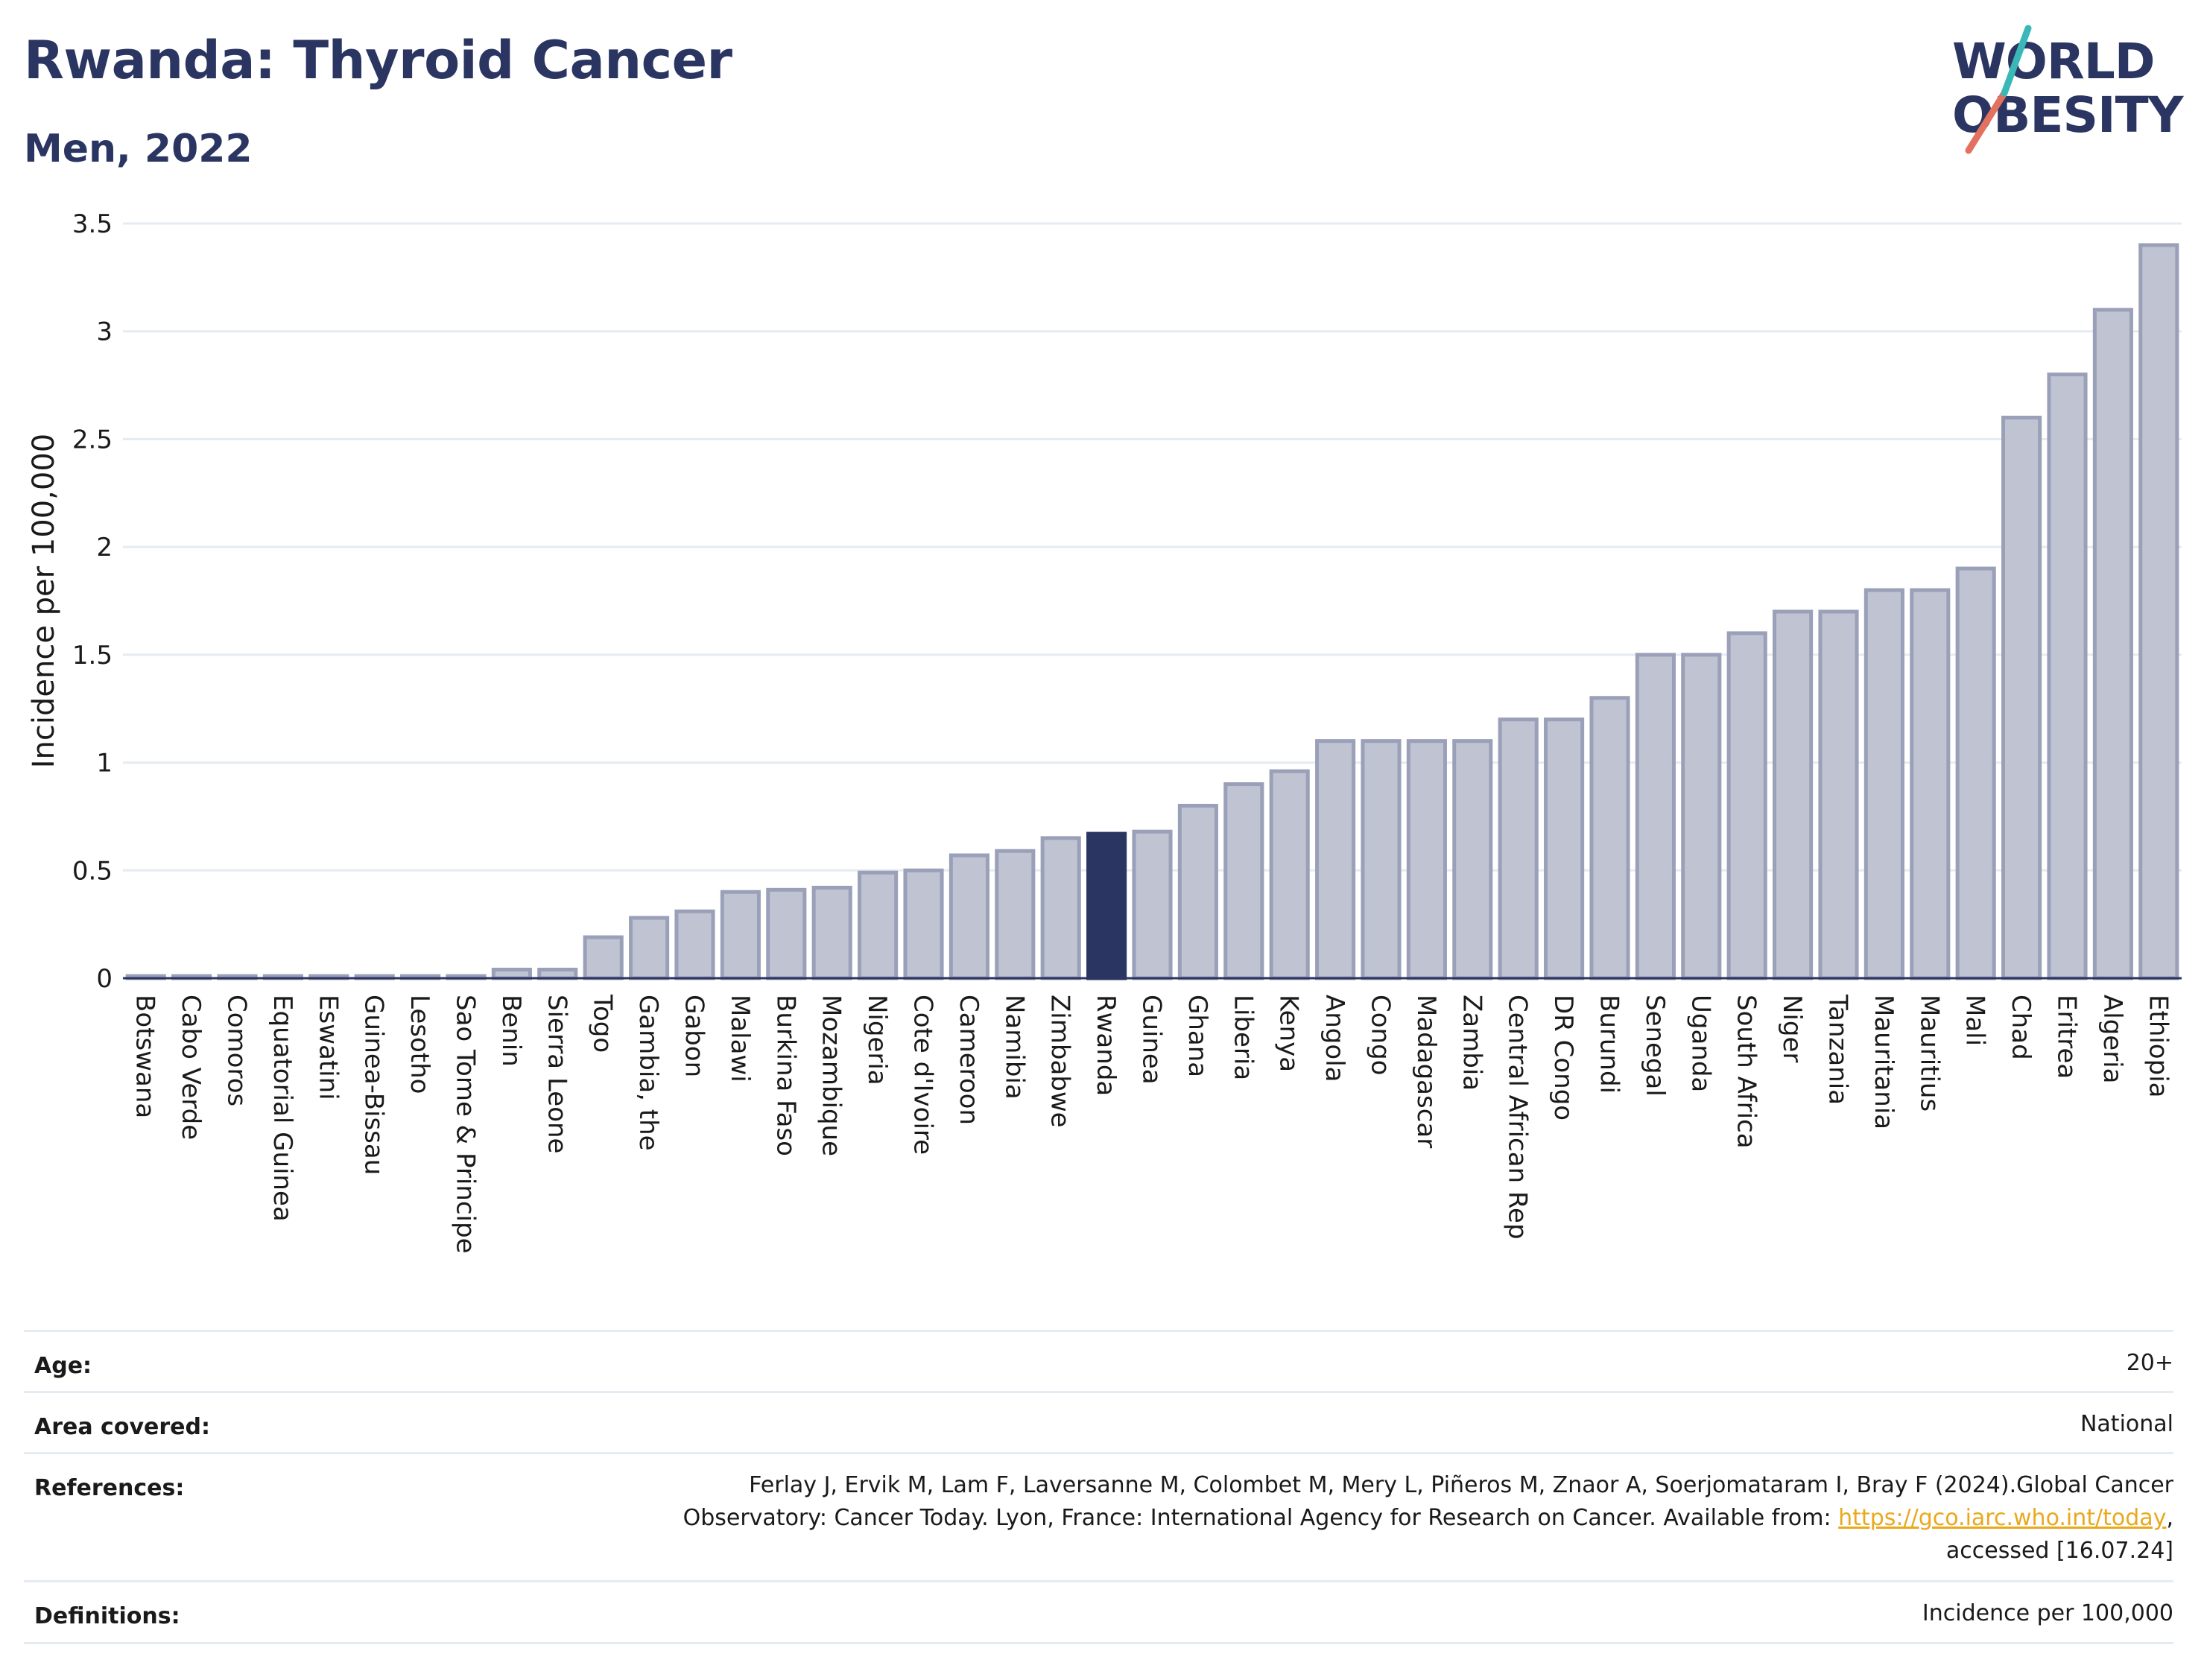  Describe the element at coordinates (104, 547) in the screenshot. I see `y-tick-label: 2` at that location.